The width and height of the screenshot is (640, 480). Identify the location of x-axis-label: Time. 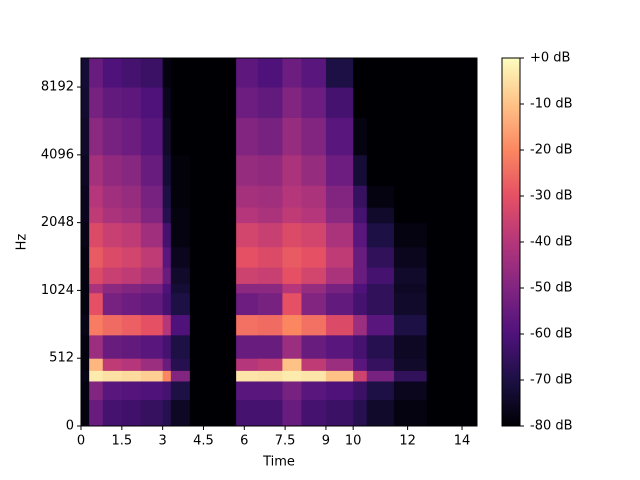
(278, 462).